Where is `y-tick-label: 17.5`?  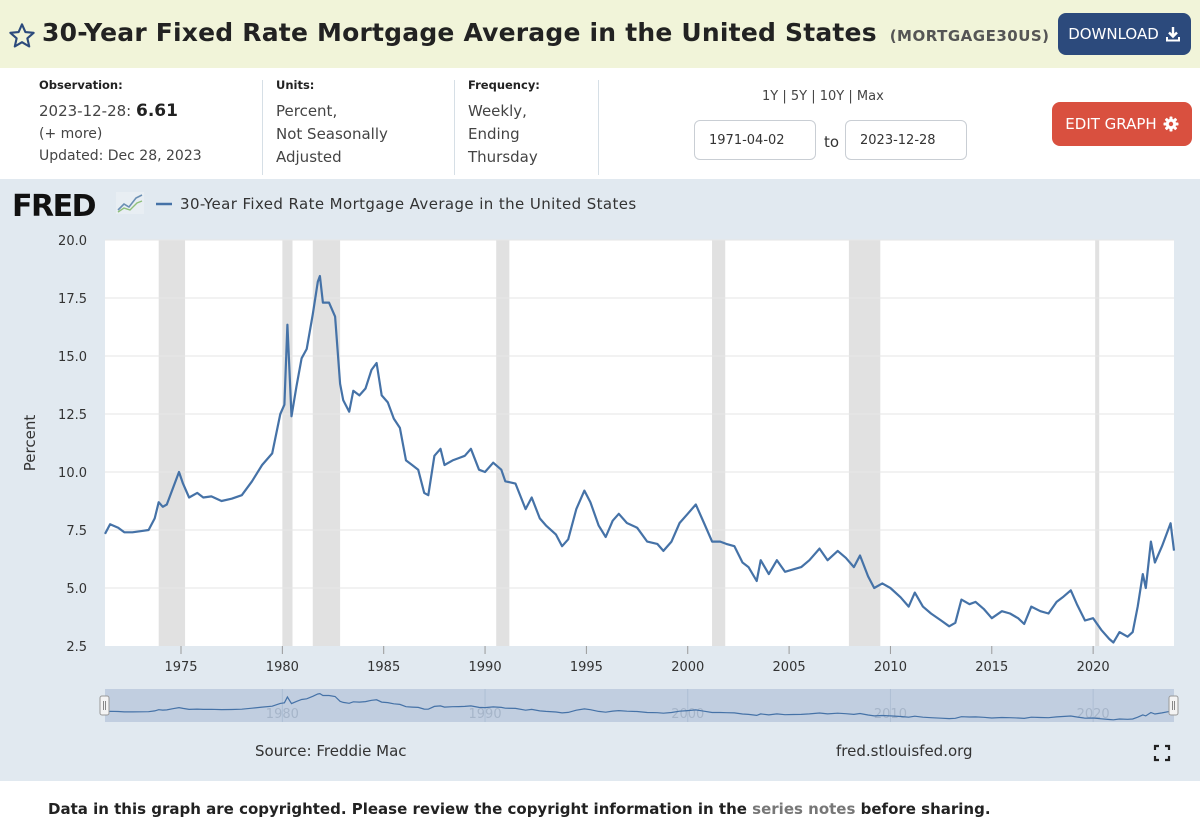
y-tick-label: 17.5 is located at coordinates (72, 299).